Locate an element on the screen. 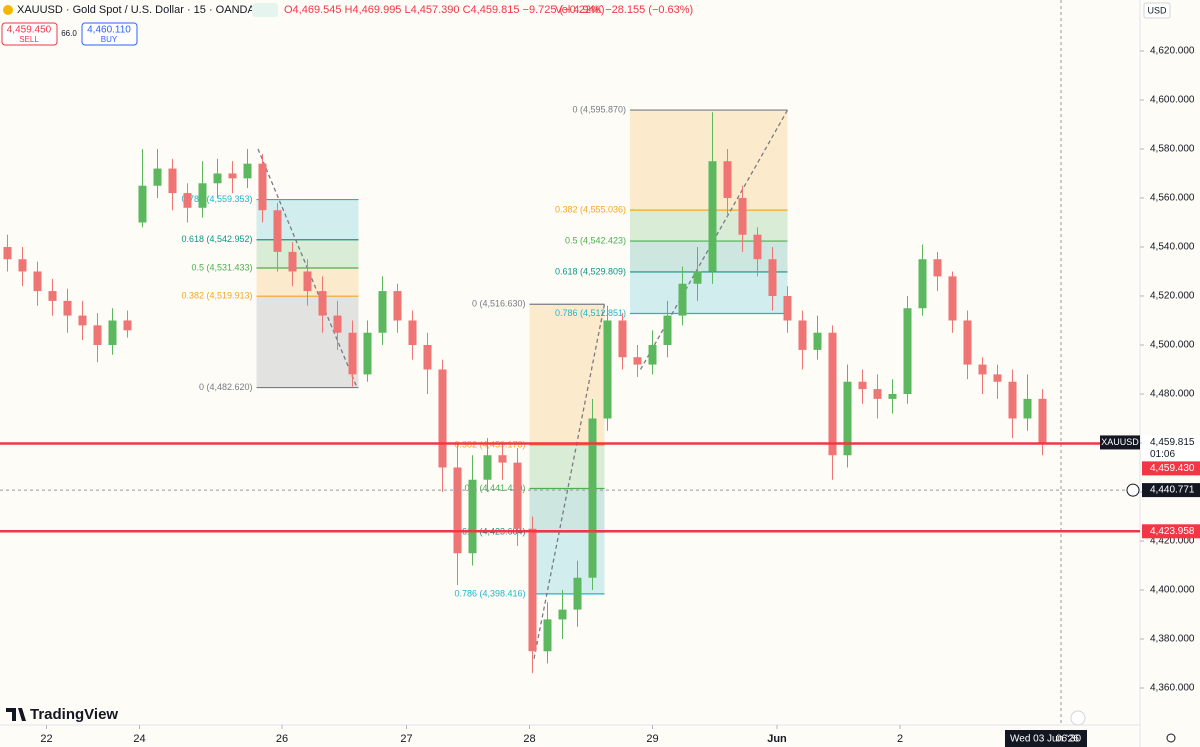 This screenshot has height=747, width=1200. y-tick-label: 4,500.000 is located at coordinates (1172, 345).